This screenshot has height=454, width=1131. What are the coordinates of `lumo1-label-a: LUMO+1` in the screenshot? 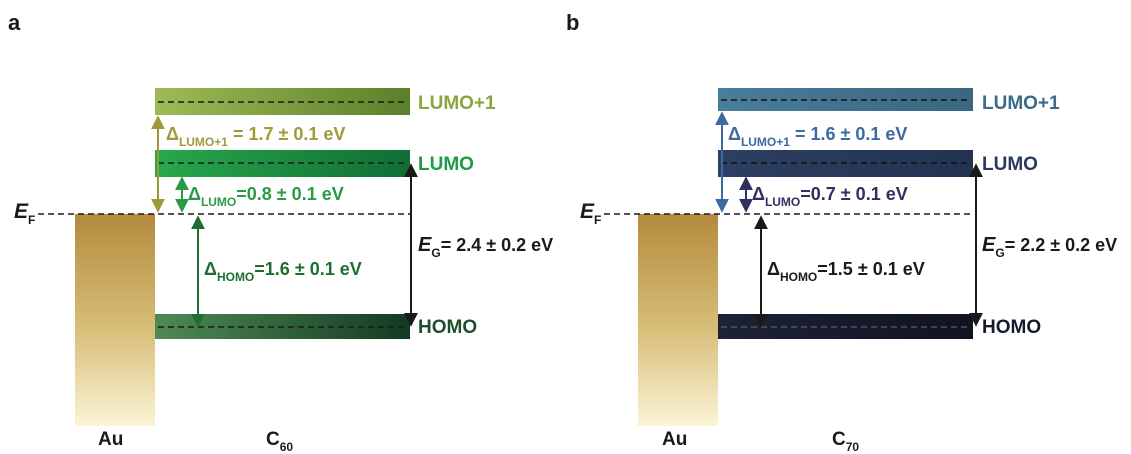 It's located at (457, 103).